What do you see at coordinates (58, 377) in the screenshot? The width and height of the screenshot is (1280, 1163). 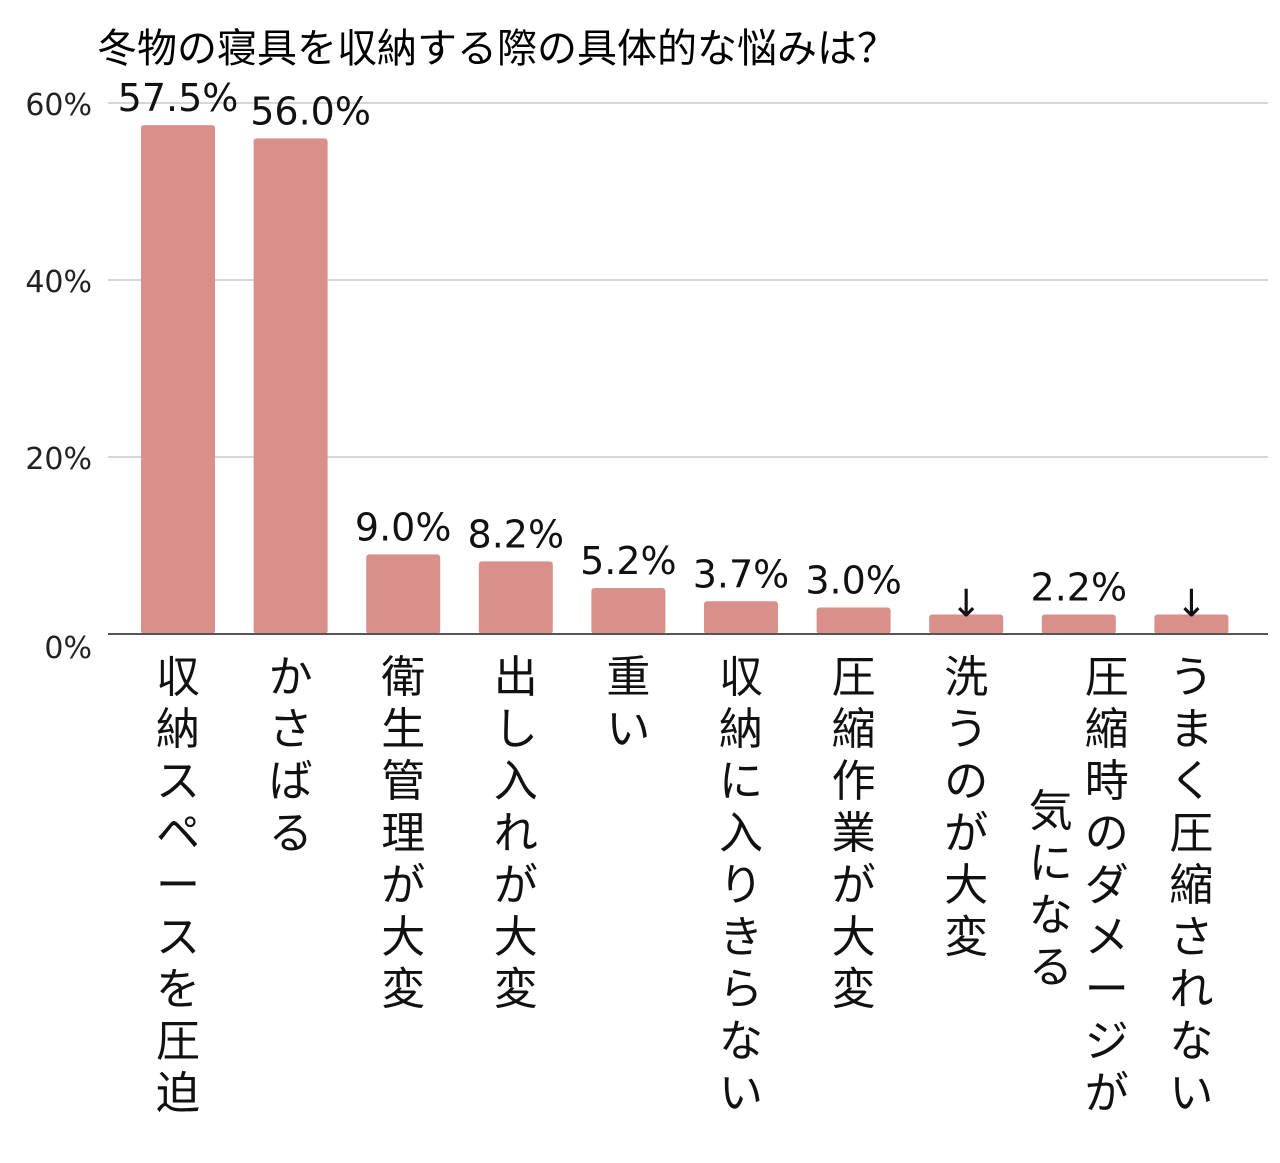 I see `y-axis-ticks: 0% 20% 40% 60%` at bounding box center [58, 377].